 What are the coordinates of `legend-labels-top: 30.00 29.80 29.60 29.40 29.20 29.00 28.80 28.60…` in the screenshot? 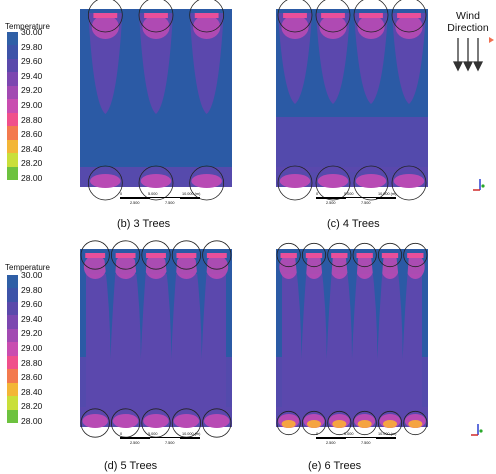 It's located at (30, 107).